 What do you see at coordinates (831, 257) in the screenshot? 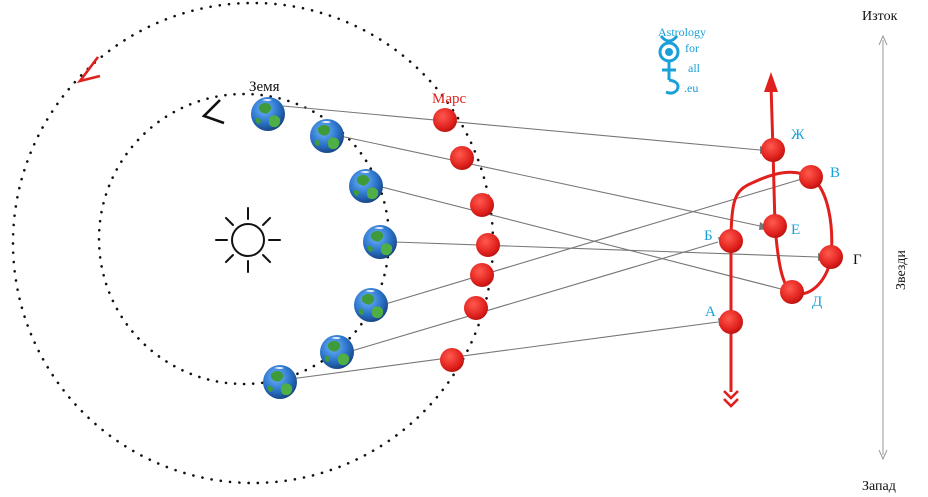
I see `path-point-g` at bounding box center [831, 257].